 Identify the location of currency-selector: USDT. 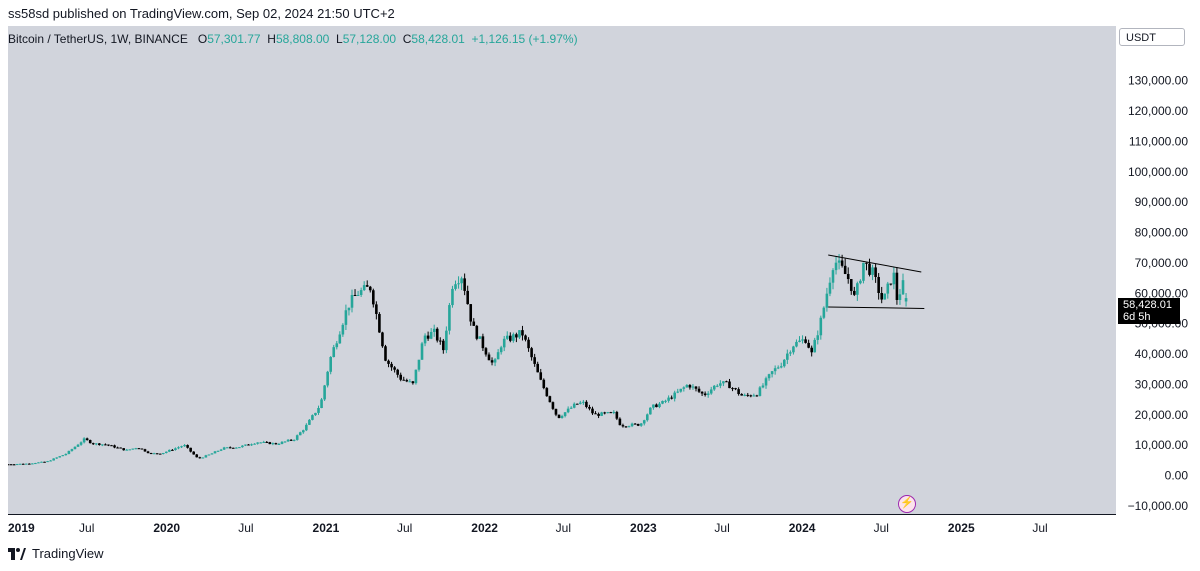
(1152, 37).